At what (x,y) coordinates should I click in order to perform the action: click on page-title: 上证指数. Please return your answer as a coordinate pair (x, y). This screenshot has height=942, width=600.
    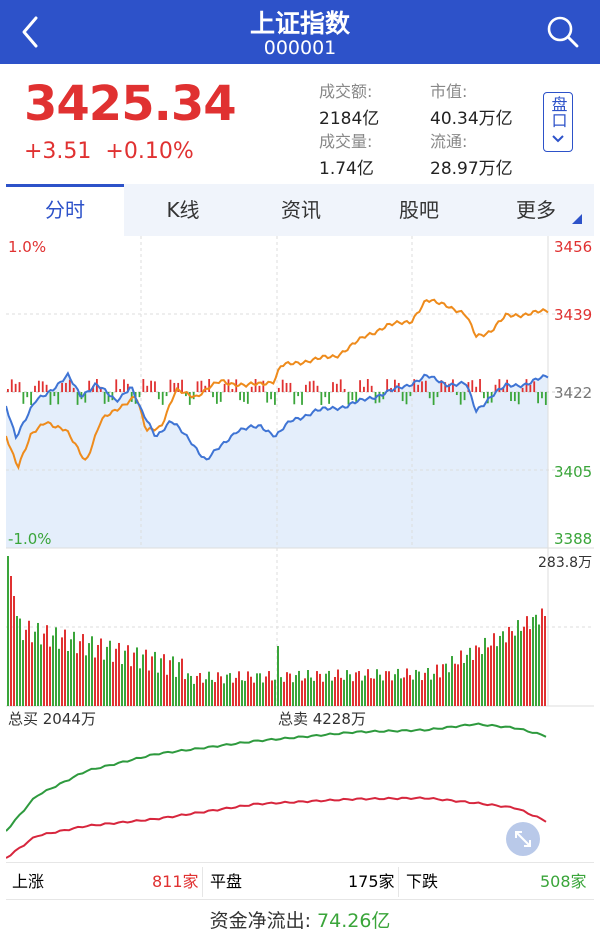
    Looking at the image, I should click on (299, 23).